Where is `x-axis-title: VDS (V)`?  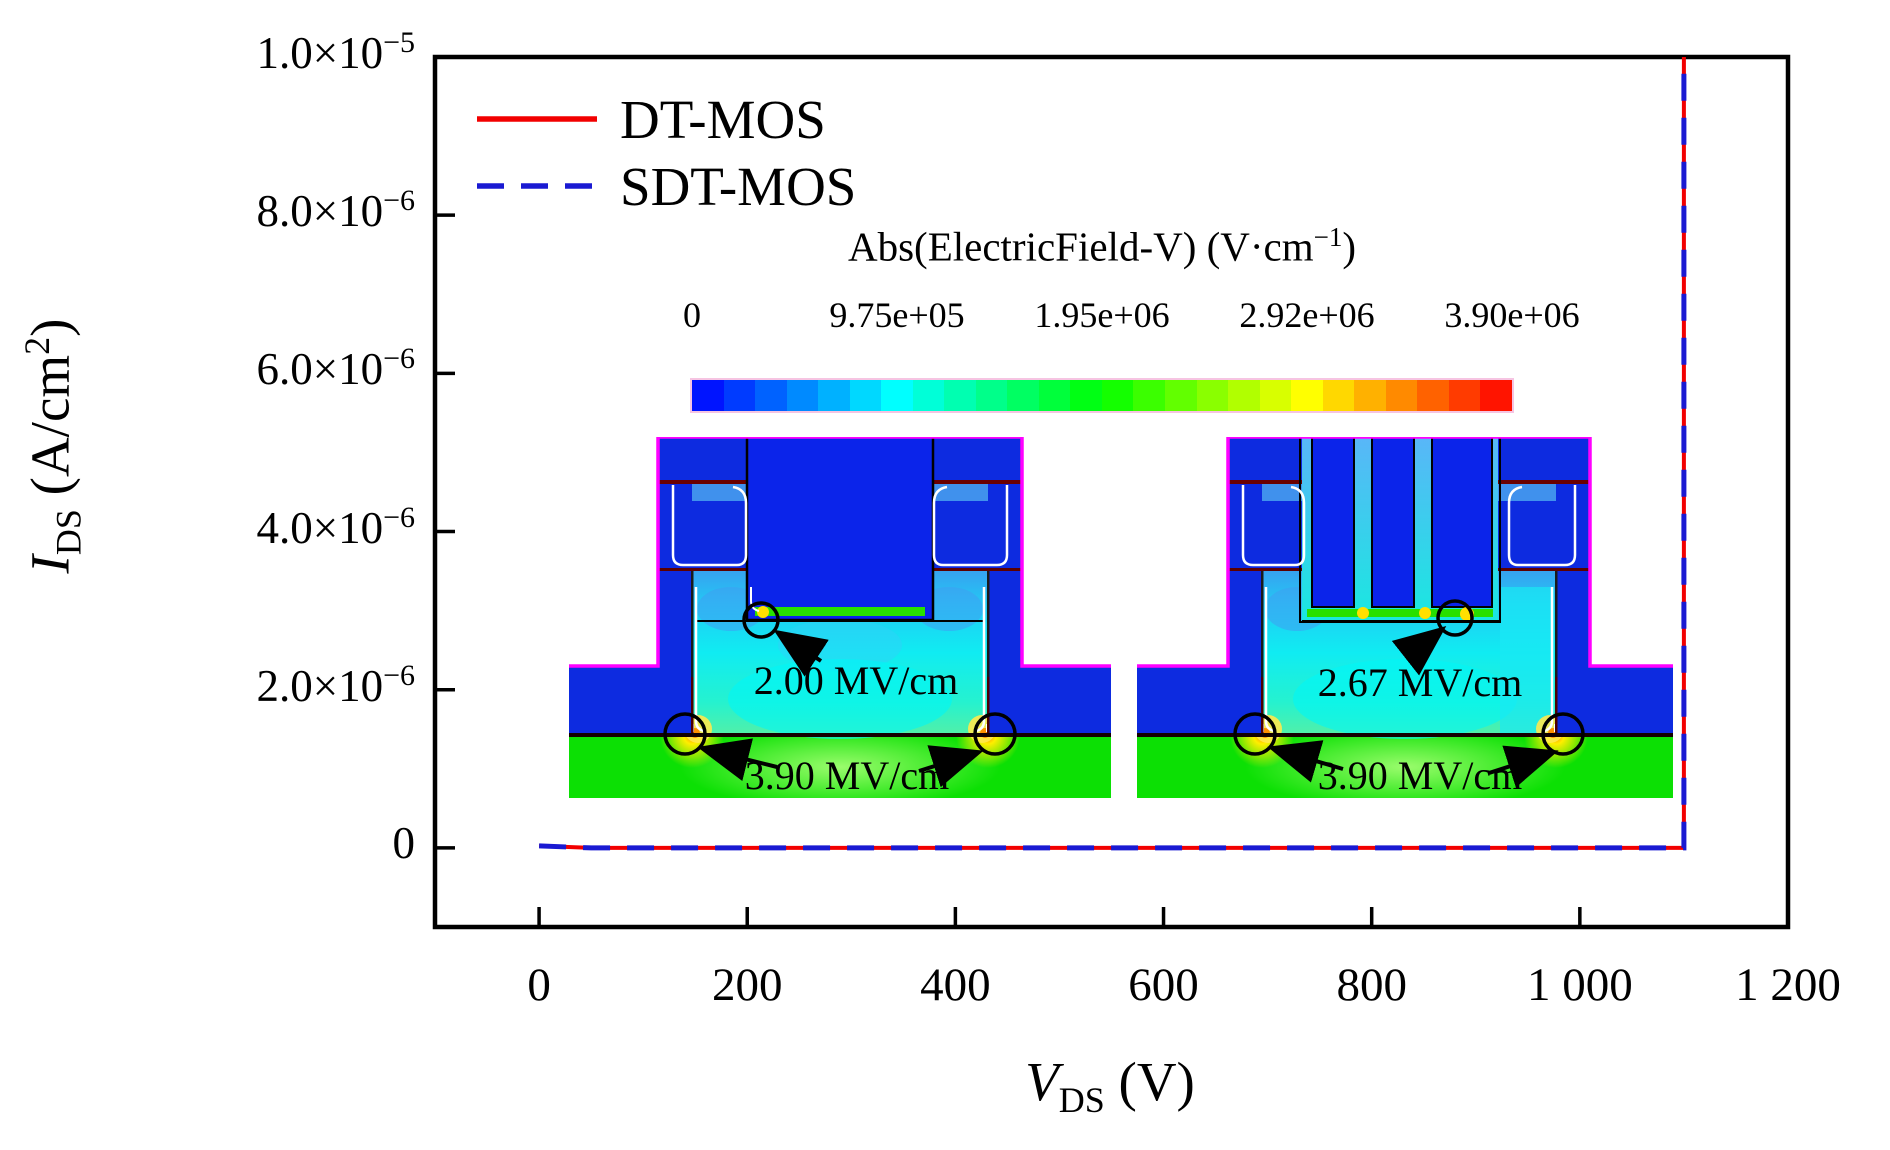
x-axis-title: VDS (V) is located at coordinates (1110, 1085).